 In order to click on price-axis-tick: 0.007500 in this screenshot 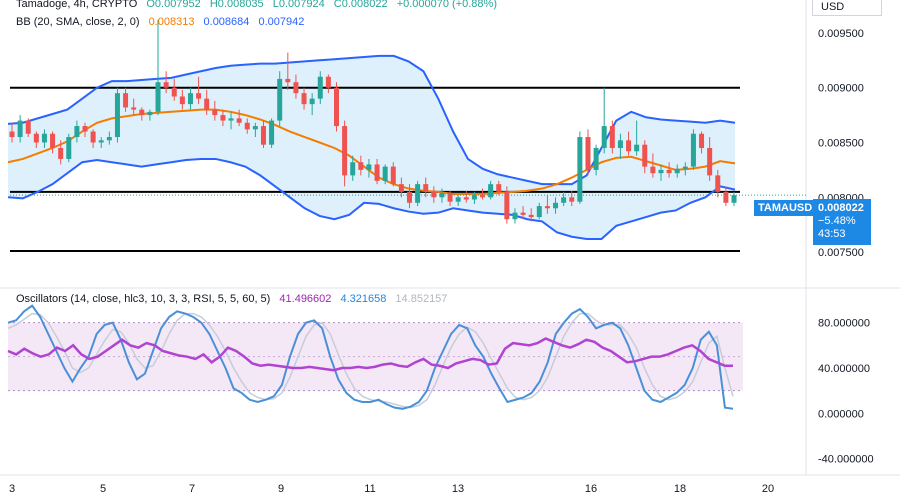, I will do `click(841, 253)`.